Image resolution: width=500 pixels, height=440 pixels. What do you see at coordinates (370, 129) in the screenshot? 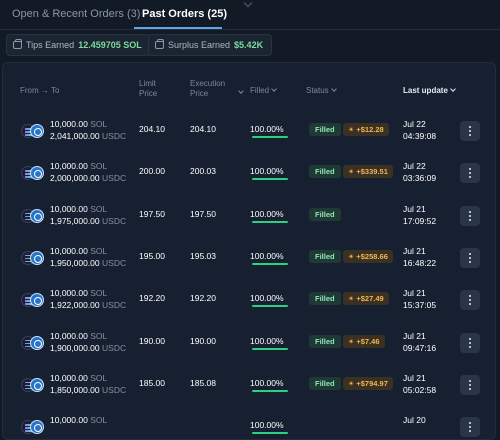
I see `surplus-value: +$12.28` at bounding box center [370, 129].